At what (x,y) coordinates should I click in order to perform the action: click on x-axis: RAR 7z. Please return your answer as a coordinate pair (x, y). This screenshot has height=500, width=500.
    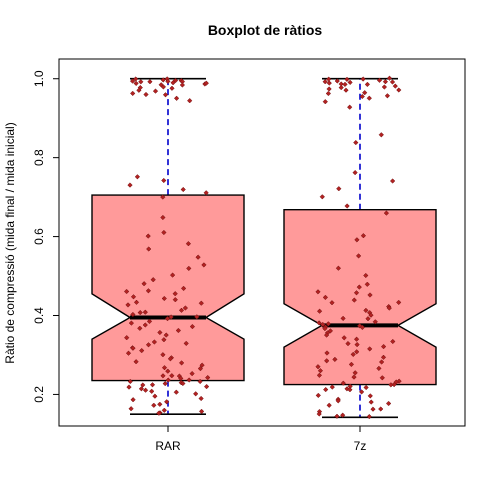
    Looking at the image, I should click on (260, 439).